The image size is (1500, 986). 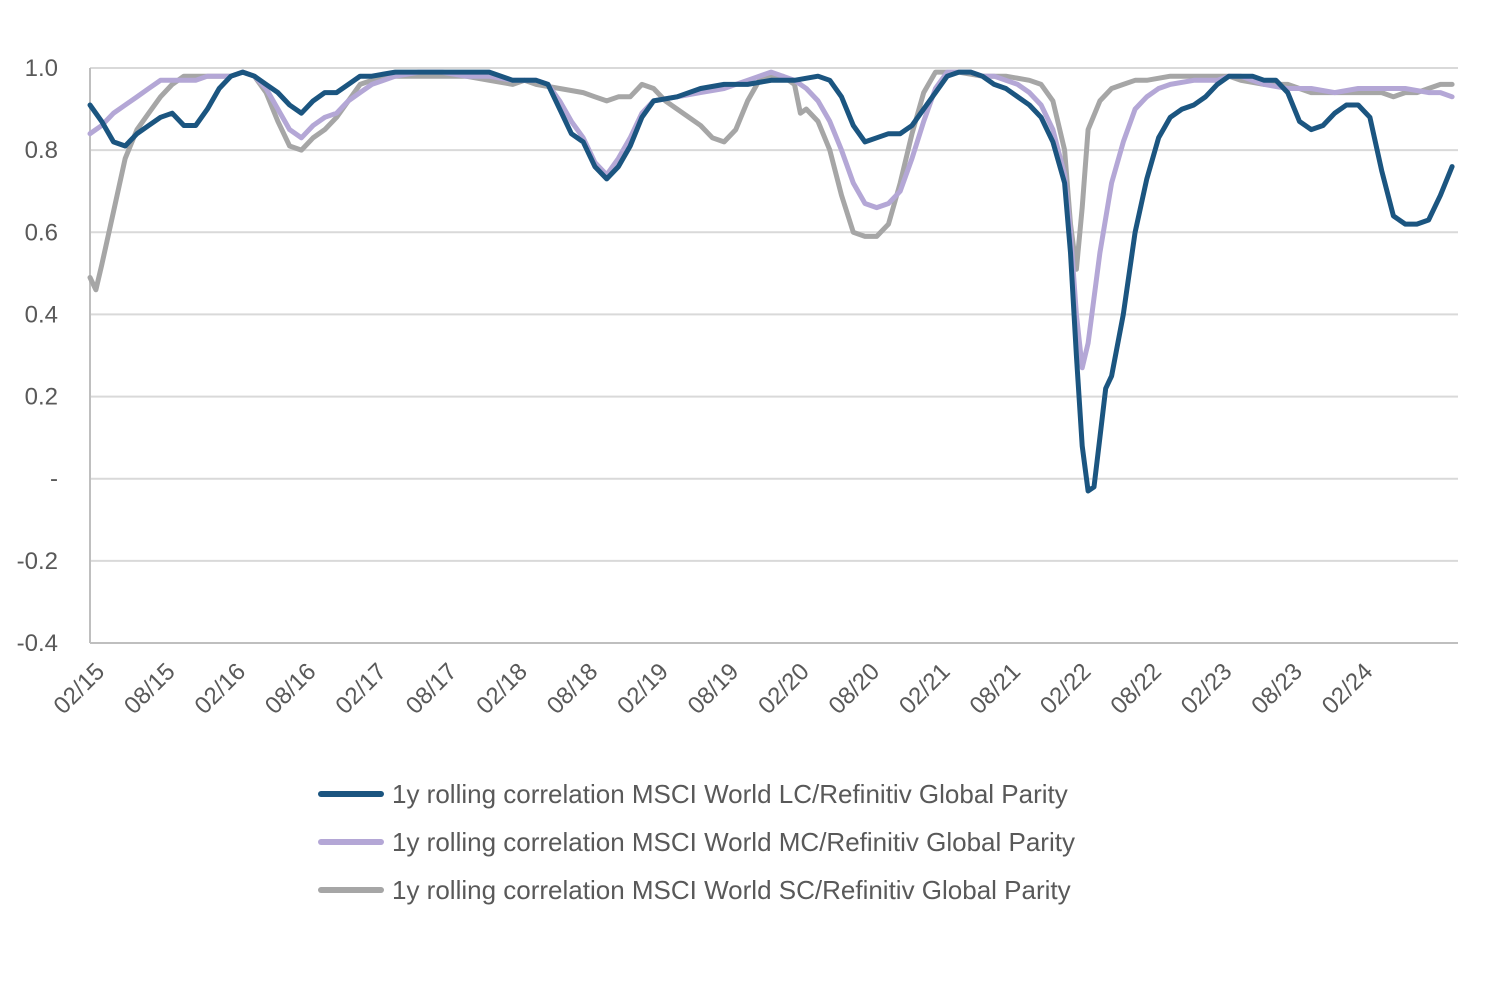 What do you see at coordinates (855, 689) in the screenshot?
I see `x-tick-label: 08/20` at bounding box center [855, 689].